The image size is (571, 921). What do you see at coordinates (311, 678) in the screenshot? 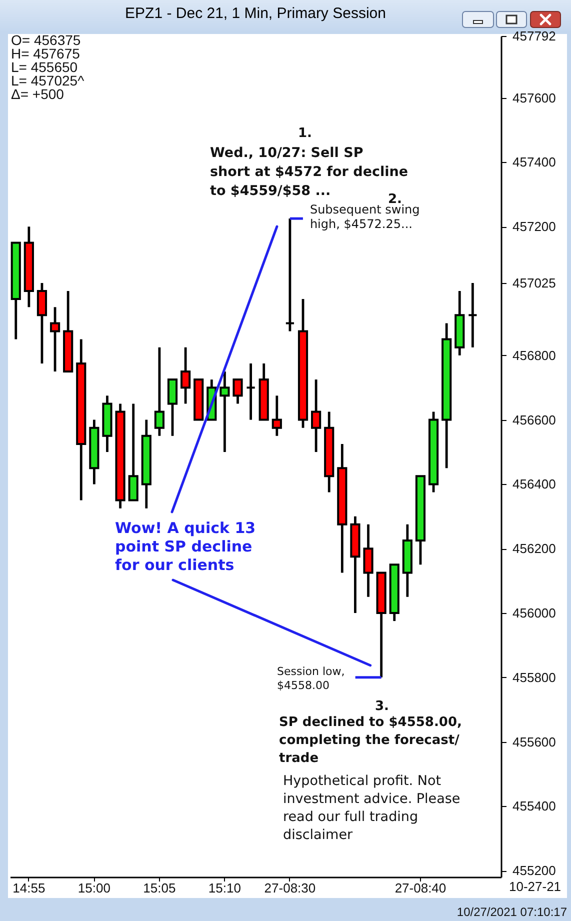
I see `annotation: Session low, $4558.00` at bounding box center [311, 678].